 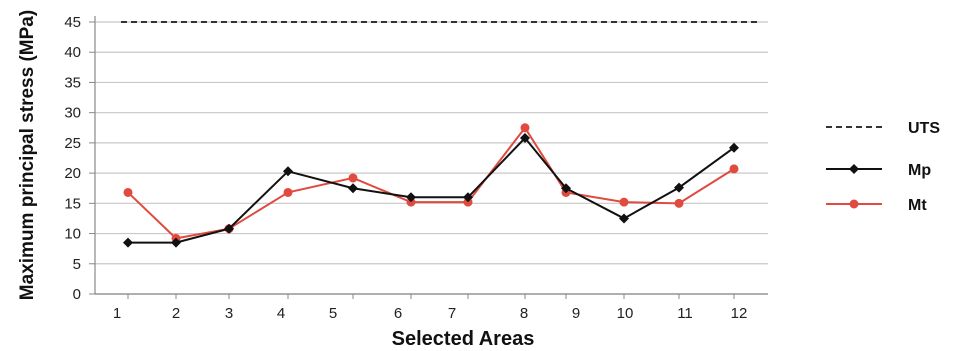 What do you see at coordinates (398, 313) in the screenshot?
I see `x-tick-label: 6` at bounding box center [398, 313].